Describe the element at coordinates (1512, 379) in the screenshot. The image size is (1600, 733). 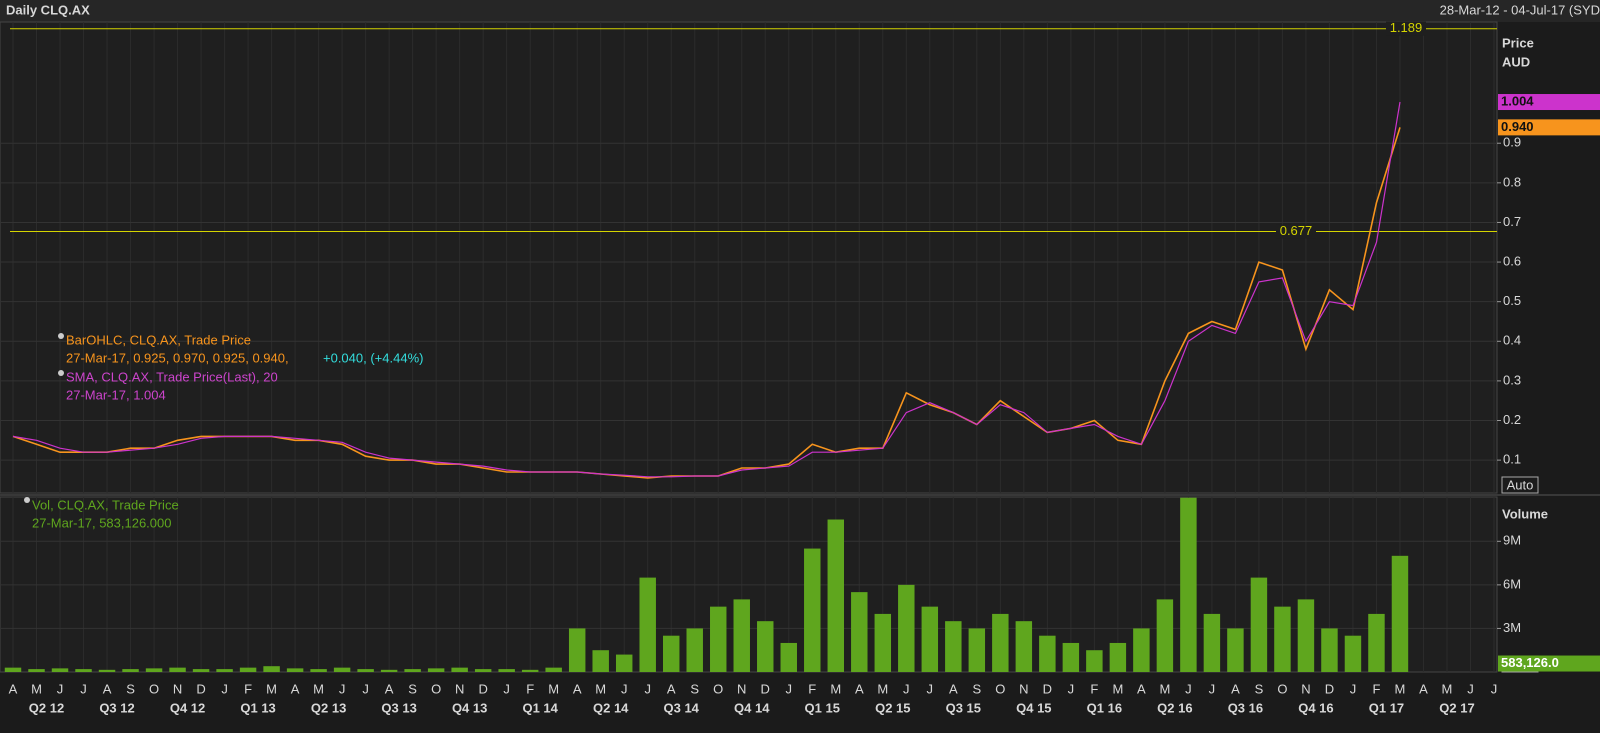
I see `y-tick-label: 0.3` at that location.